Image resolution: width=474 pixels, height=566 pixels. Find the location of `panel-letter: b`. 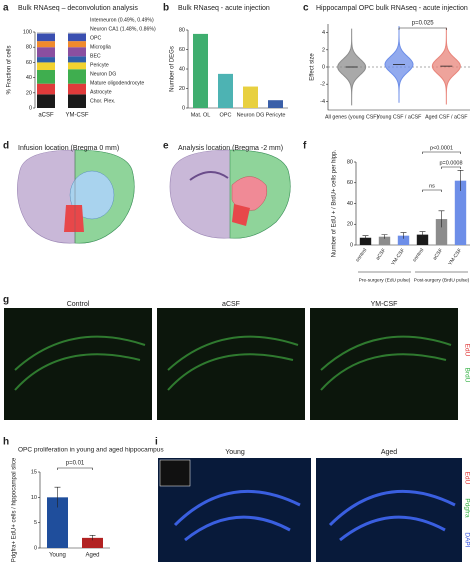

panel-letter: b is located at coordinates (166, 8).